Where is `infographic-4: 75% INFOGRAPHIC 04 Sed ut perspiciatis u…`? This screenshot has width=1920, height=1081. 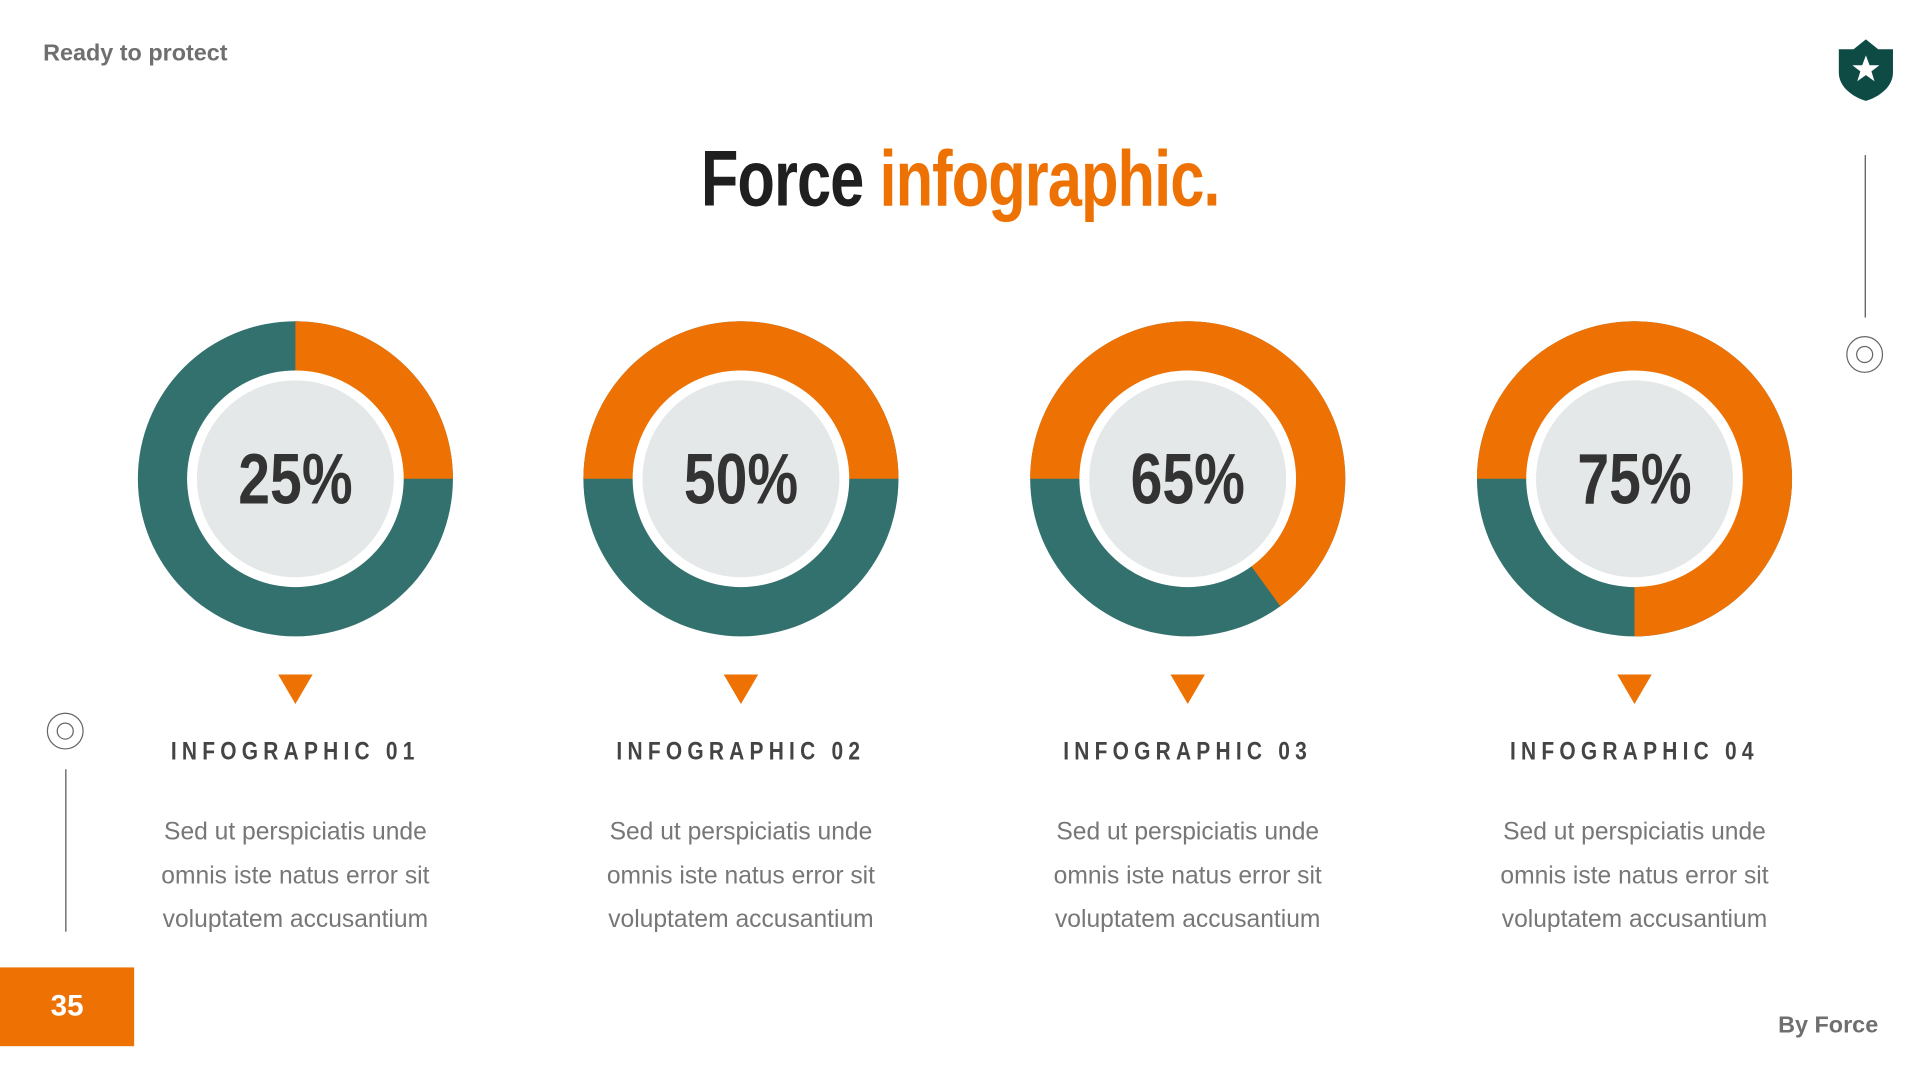 infographic-4: 75% INFOGRAPHIC 04 Sed ut perspiciatis u… is located at coordinates (1634, 631).